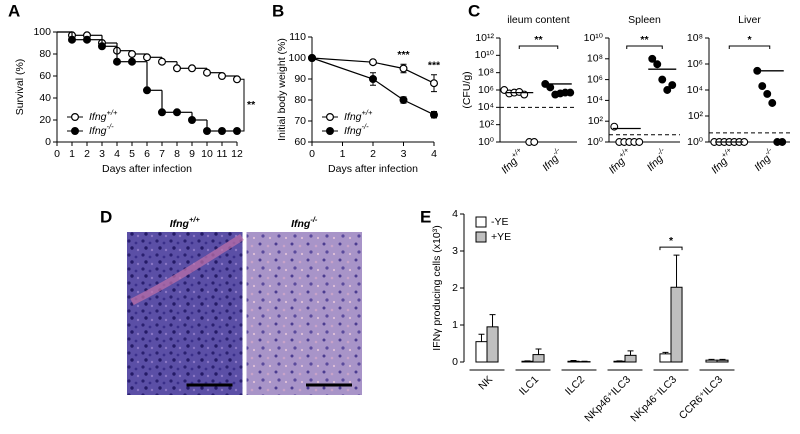 The image size is (800, 434). Describe the element at coordinates (552, 159) in the screenshot. I see `x-tick-label: Ifng-/-` at that location.